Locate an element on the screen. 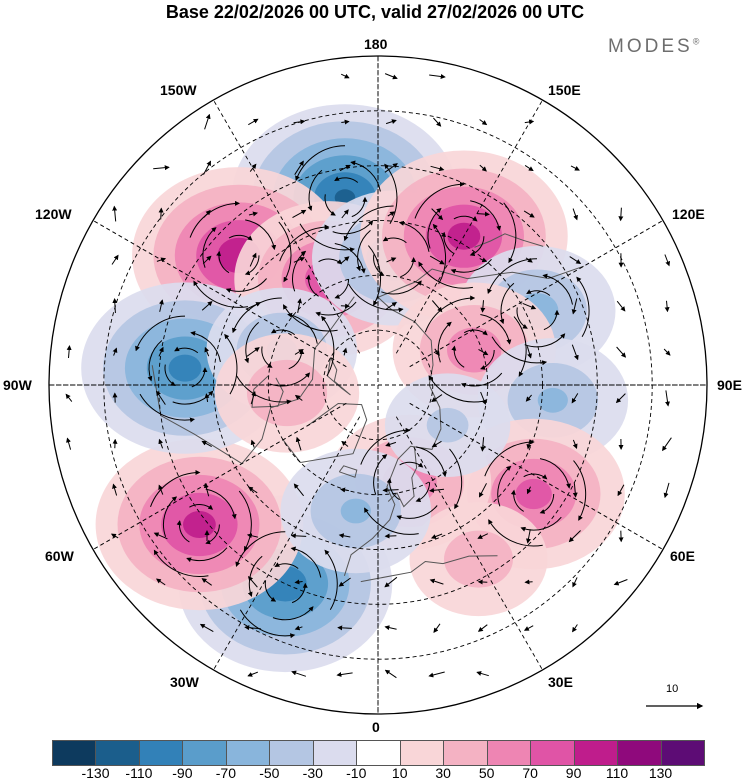  lon-label-120e: 120E is located at coordinates (688, 214).